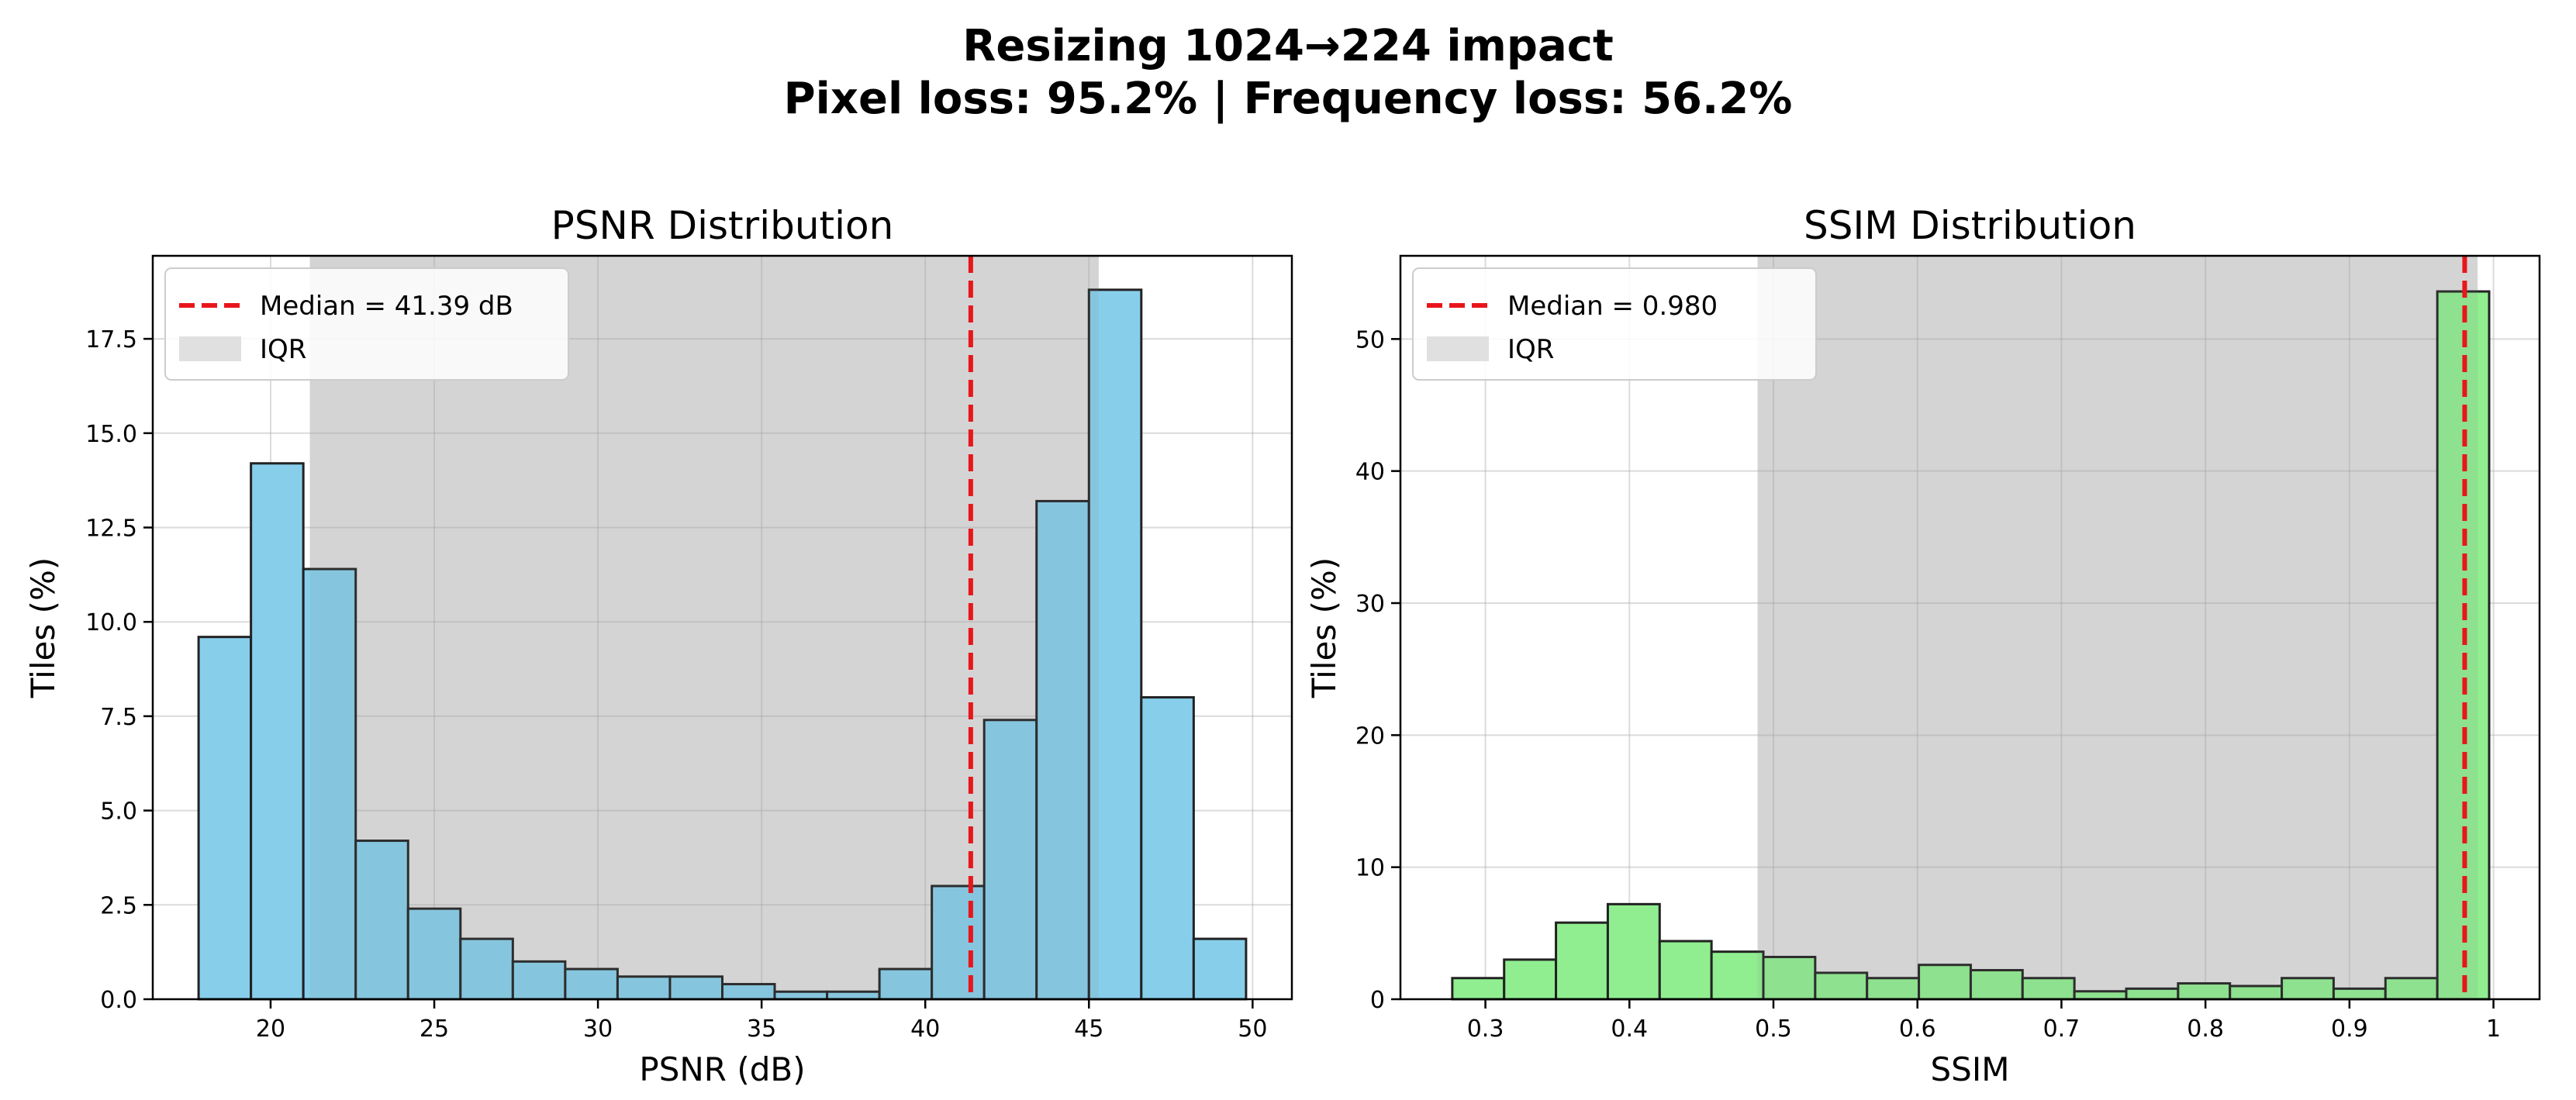  What do you see at coordinates (111, 339) in the screenshot?
I see `psnr-y-tick-label: 17.5` at bounding box center [111, 339].